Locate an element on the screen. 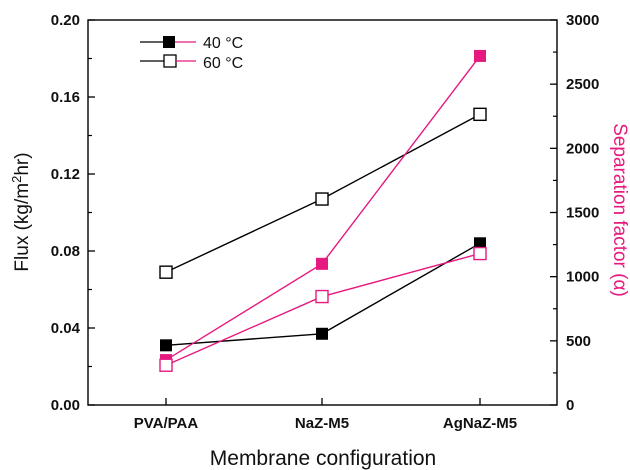 The image size is (630, 470). y-axis-label-post: hr) is located at coordinates (22, 163).